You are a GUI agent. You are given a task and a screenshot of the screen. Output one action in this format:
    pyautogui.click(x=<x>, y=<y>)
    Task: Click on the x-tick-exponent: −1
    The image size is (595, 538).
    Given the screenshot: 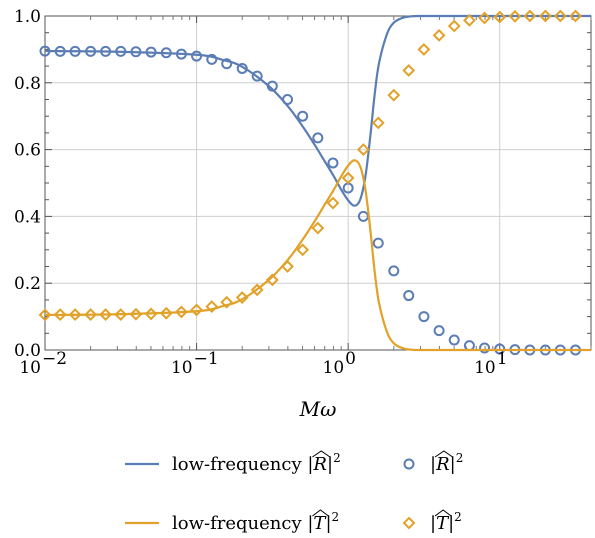 What is the action you would take?
    pyautogui.click(x=206, y=359)
    